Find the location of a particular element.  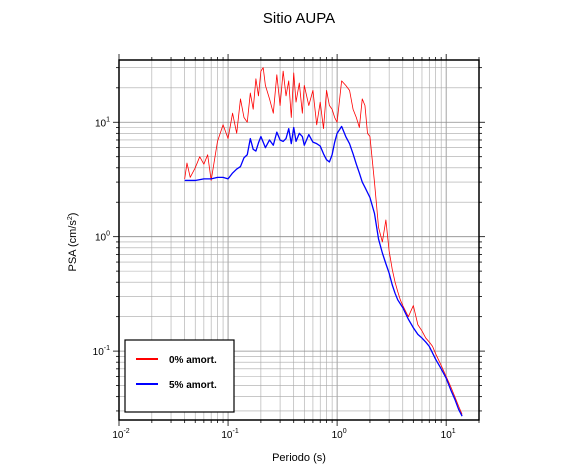

y-axis-label: PSA (cm/s2) is located at coordinates (73, 242).